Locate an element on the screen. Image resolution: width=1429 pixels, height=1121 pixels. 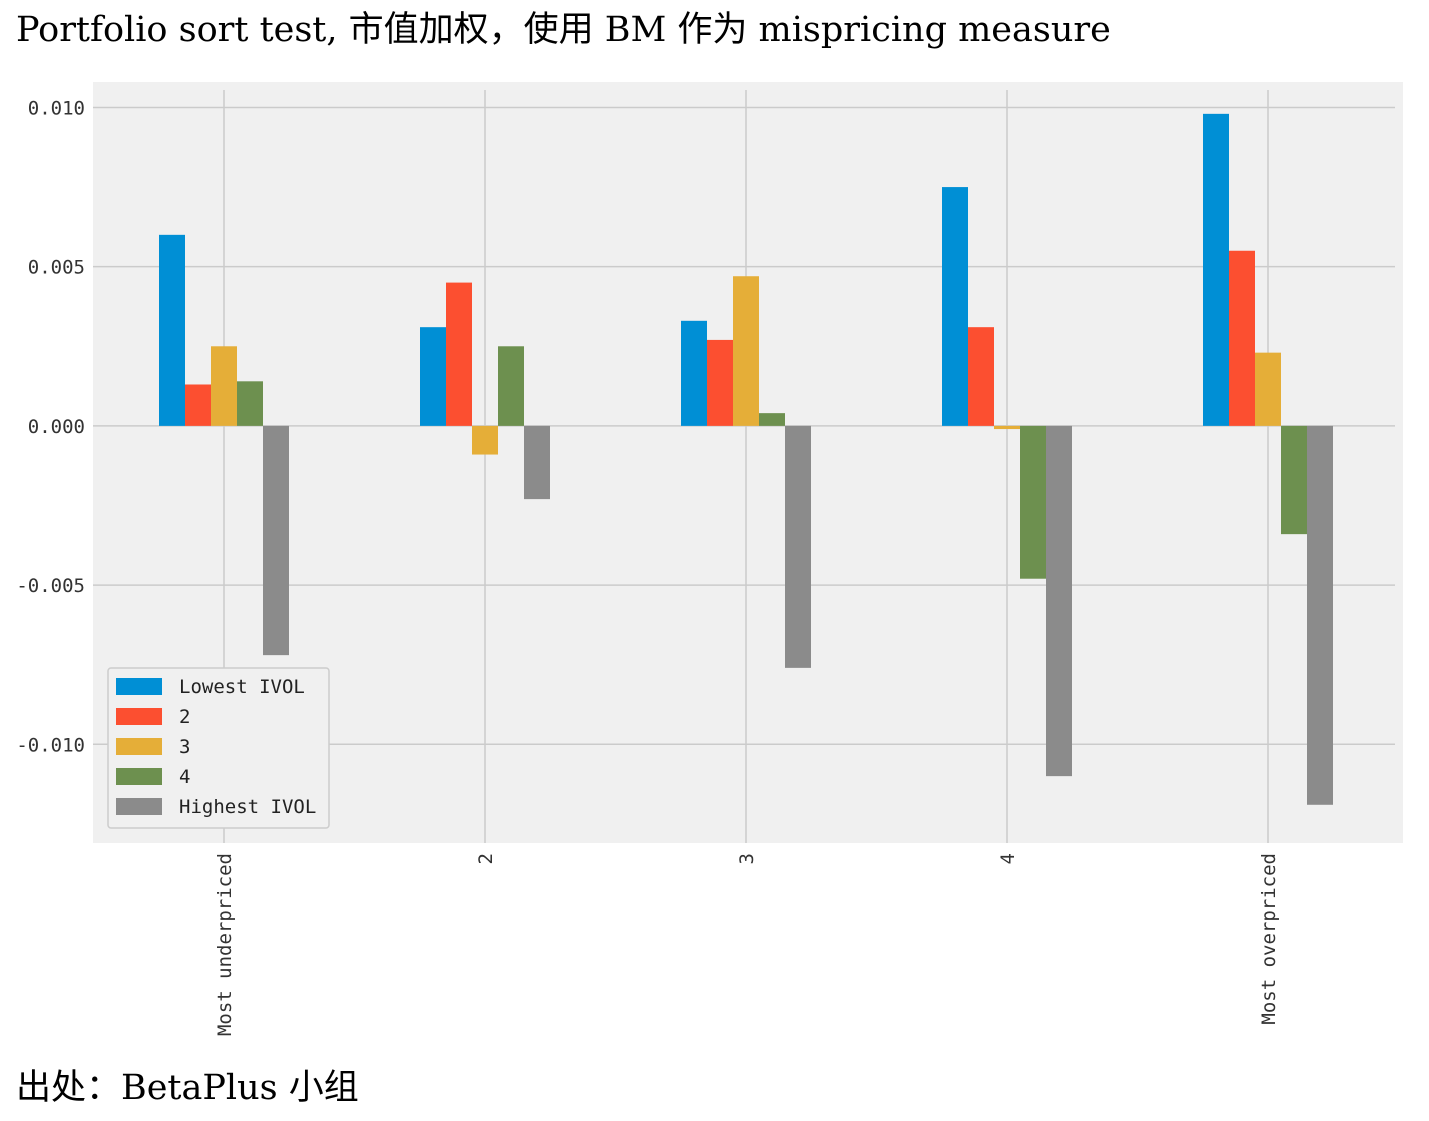
source-caption: 出处：BetaPlus 小组 is located at coordinates (187, 1088).